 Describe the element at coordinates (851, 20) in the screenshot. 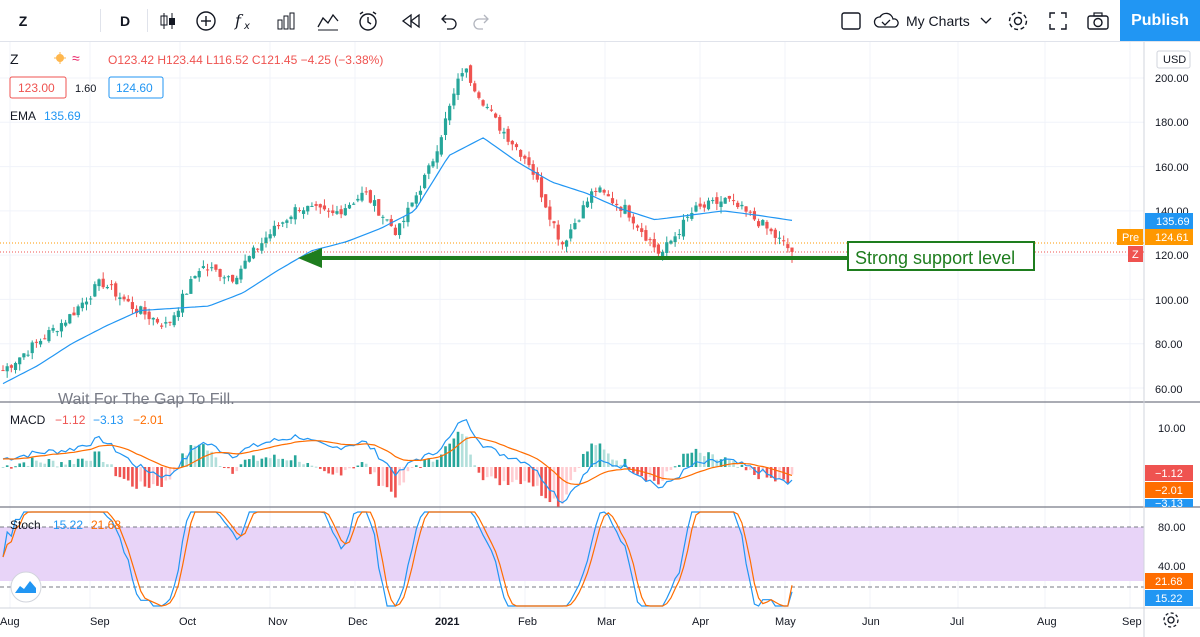

I see `fullscreen-select-icon` at that location.